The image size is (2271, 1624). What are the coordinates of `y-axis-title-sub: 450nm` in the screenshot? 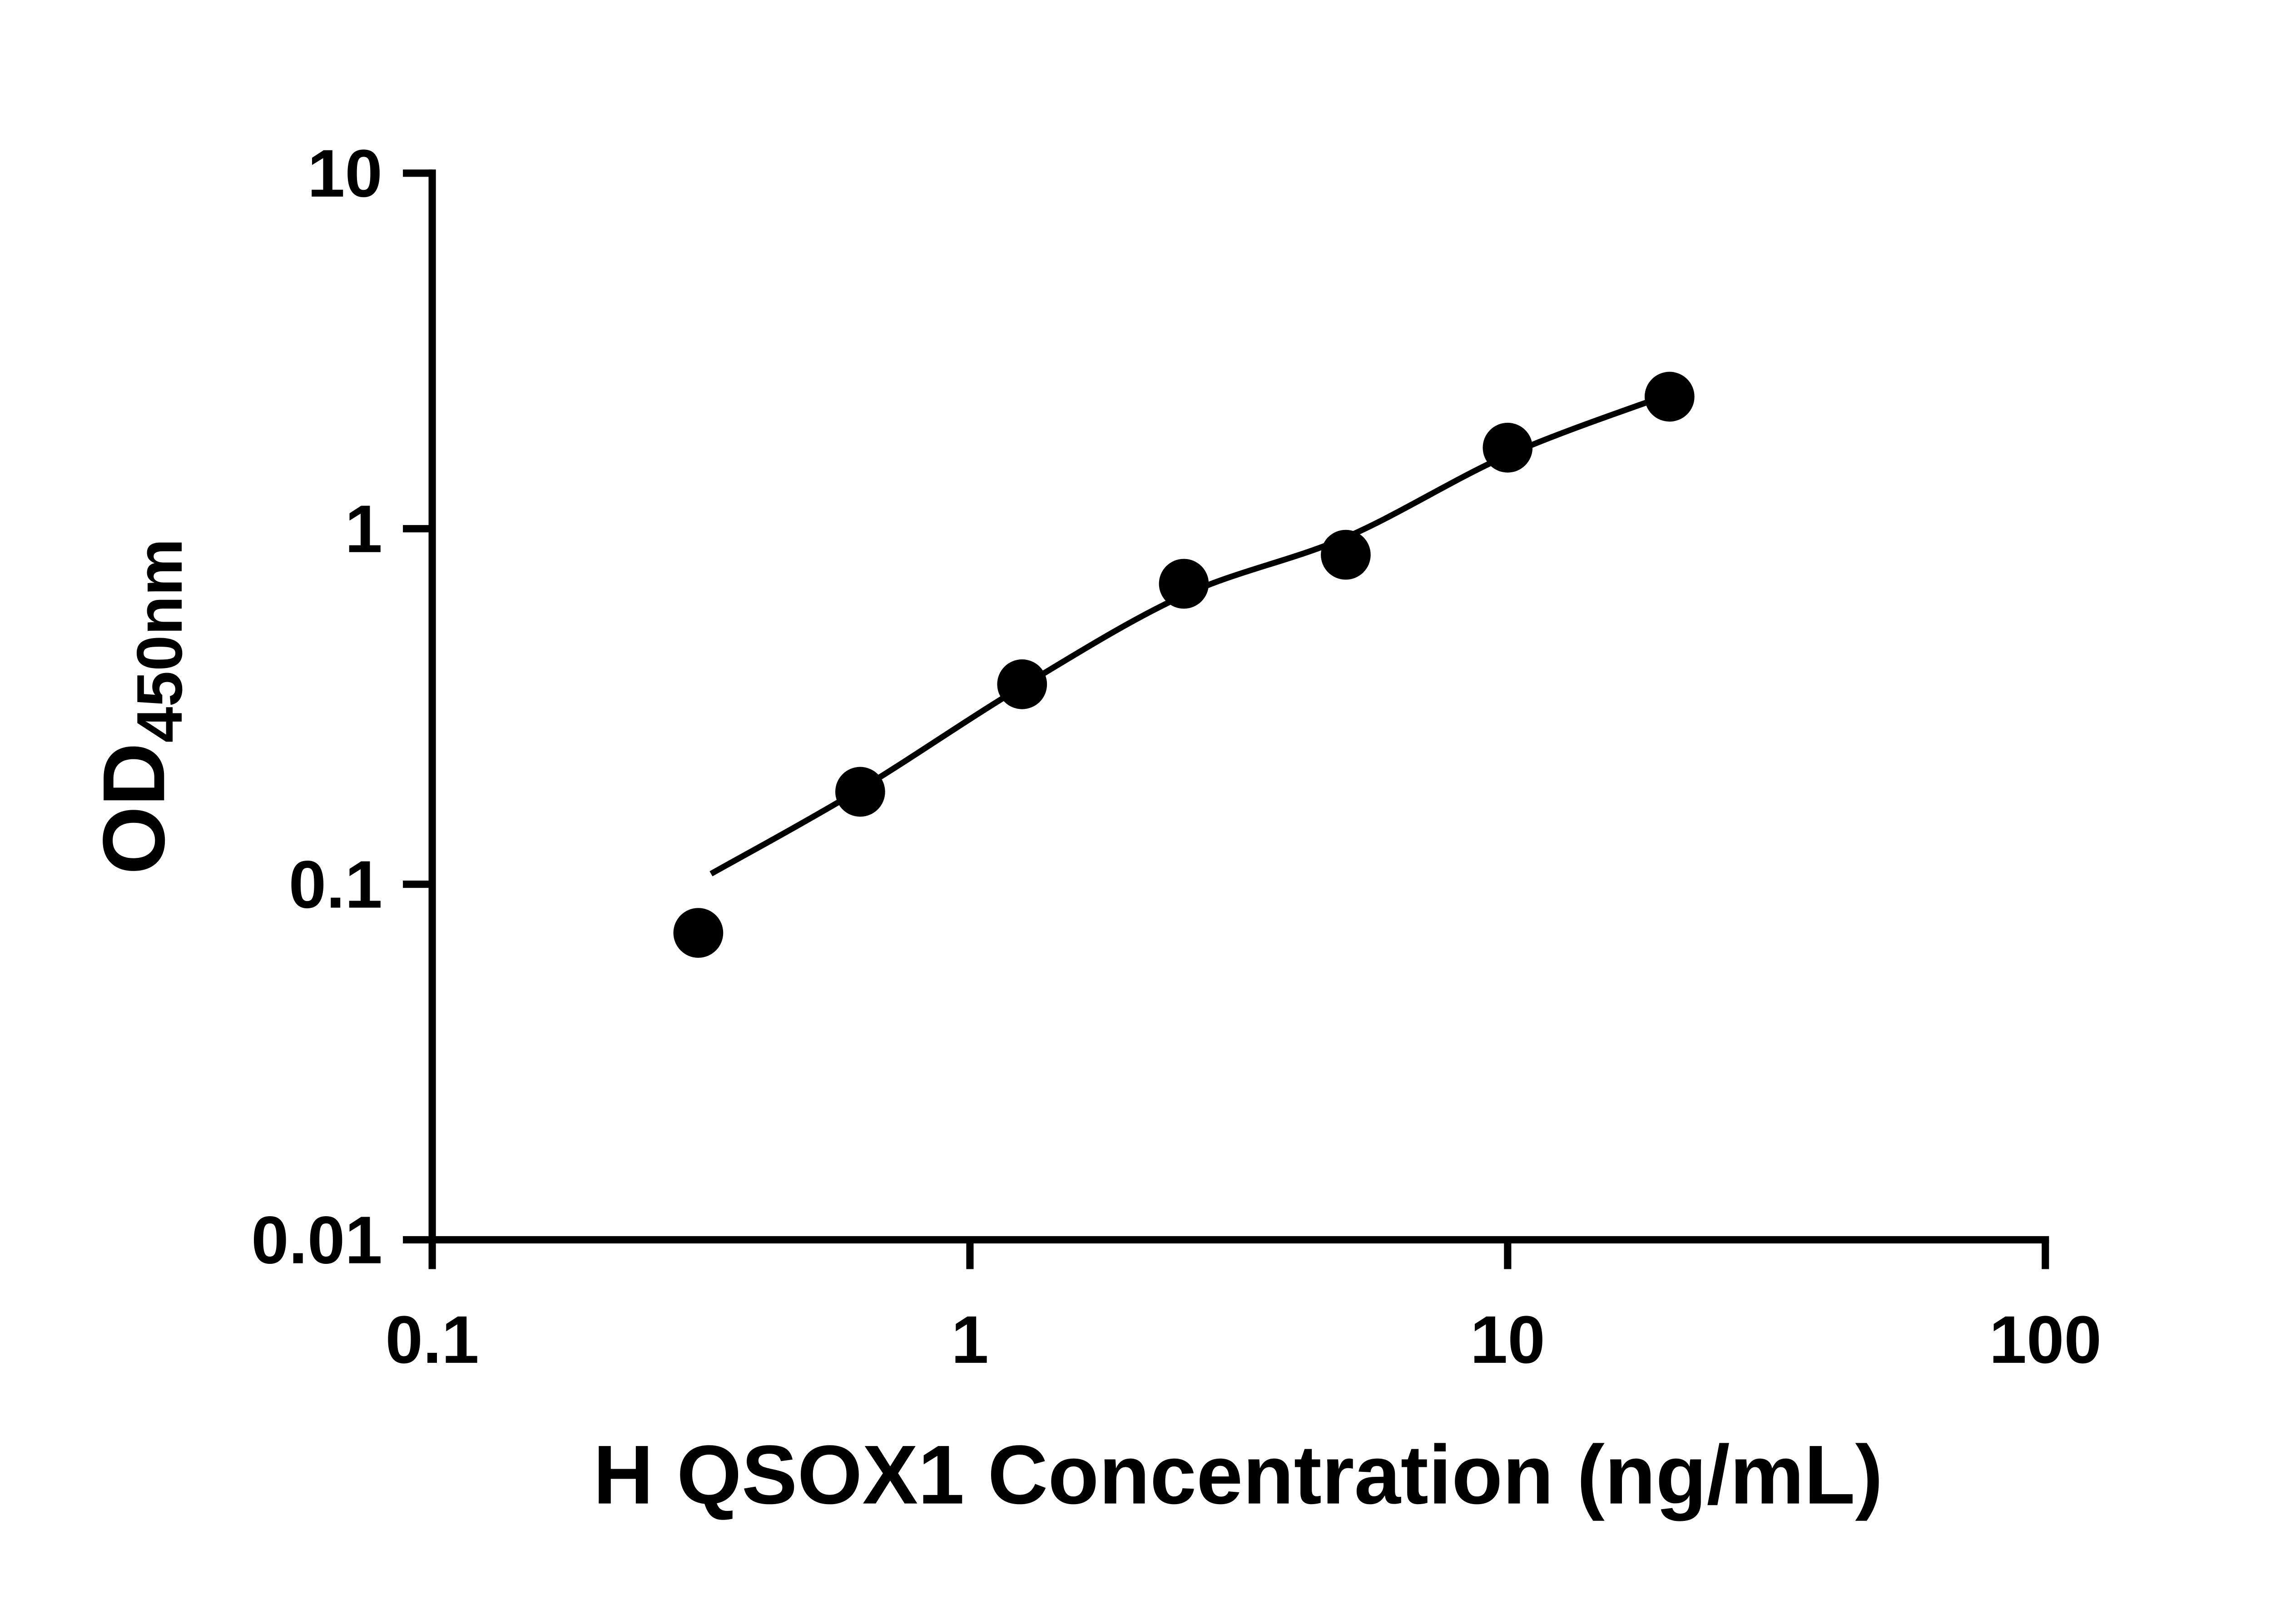 It's located at (160, 641).